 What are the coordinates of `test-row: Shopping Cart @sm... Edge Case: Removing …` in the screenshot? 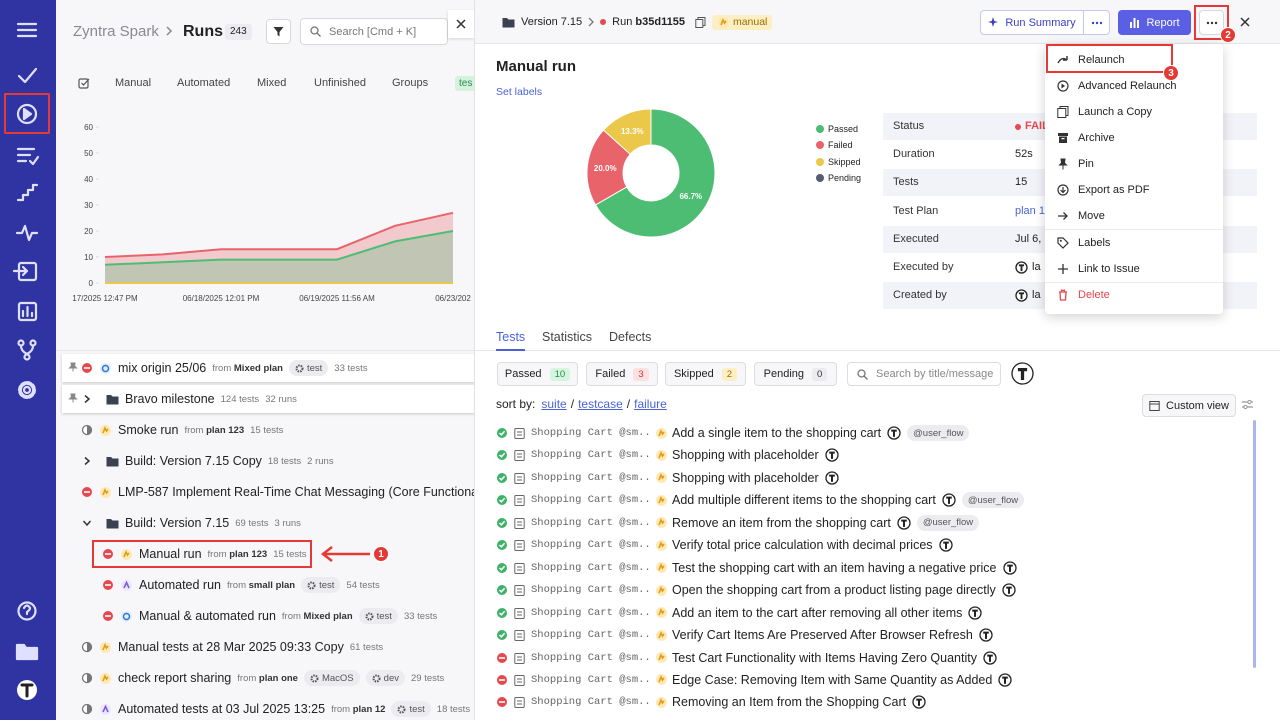 It's located at (754, 680).